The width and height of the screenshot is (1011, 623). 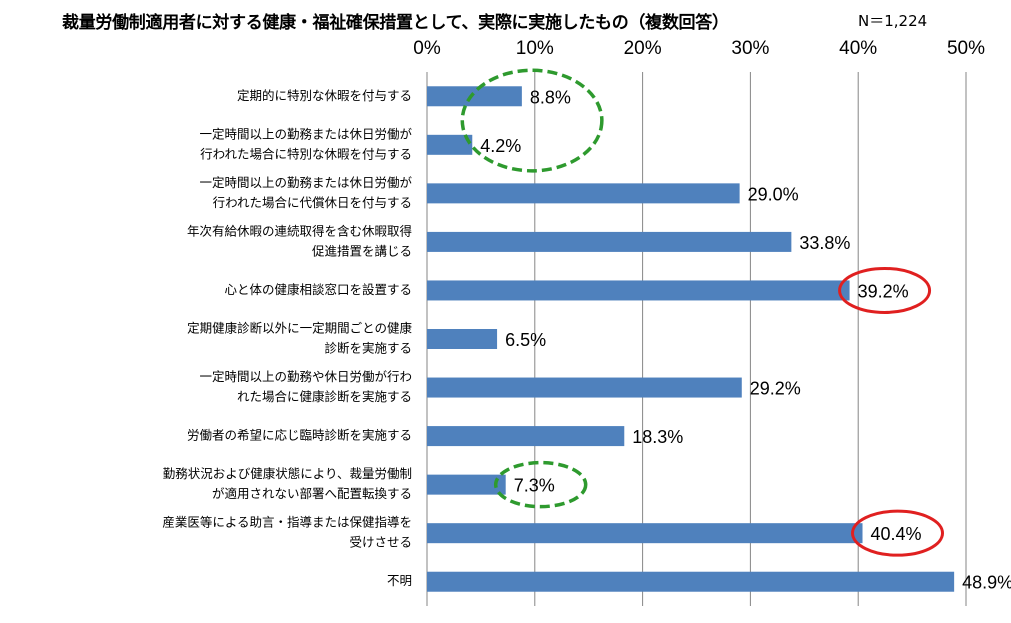 What do you see at coordinates (643, 48) in the screenshot?
I see `x-tick-label: 20%` at bounding box center [643, 48].